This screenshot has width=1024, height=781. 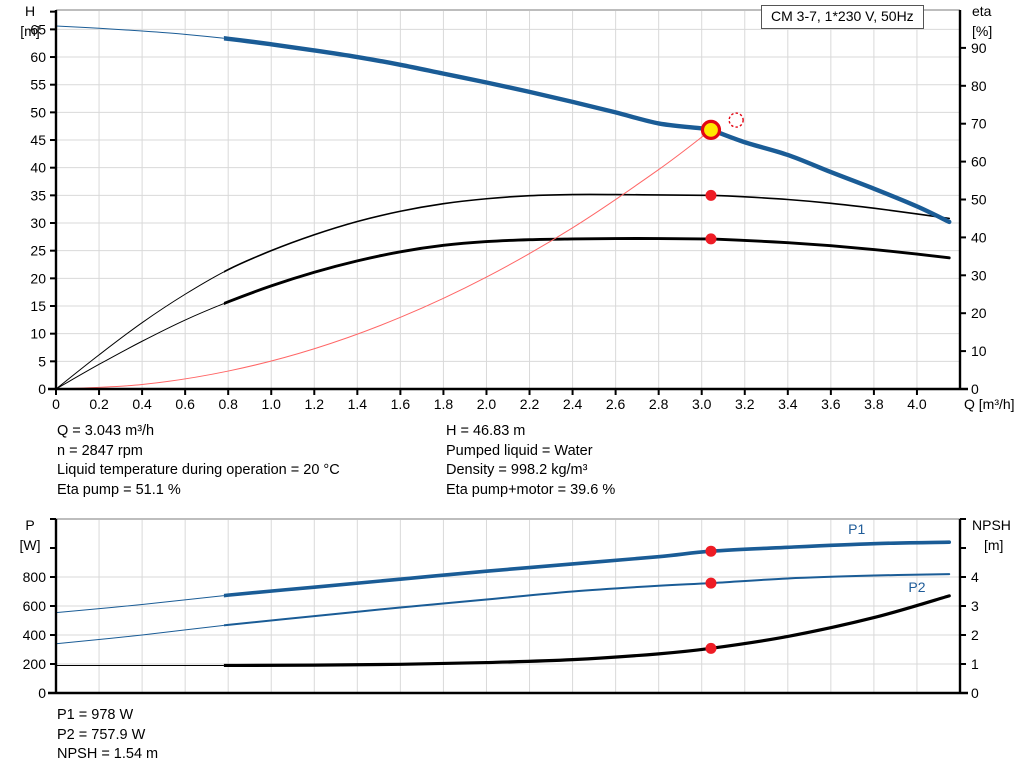 What do you see at coordinates (979, 48) in the screenshot?
I see `y2-tick-label: 90` at bounding box center [979, 48].